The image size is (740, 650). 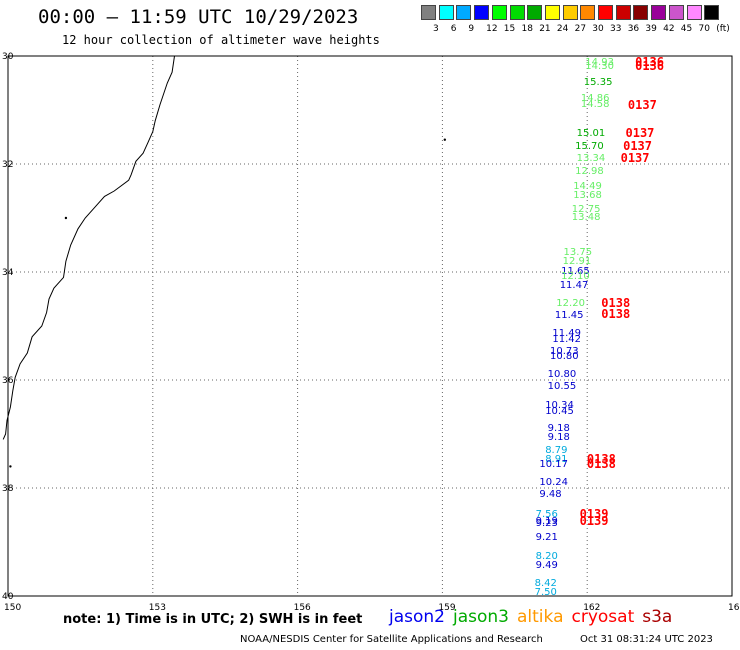 I want to click on wave-height-value: 10.73, so click(x=564, y=351).